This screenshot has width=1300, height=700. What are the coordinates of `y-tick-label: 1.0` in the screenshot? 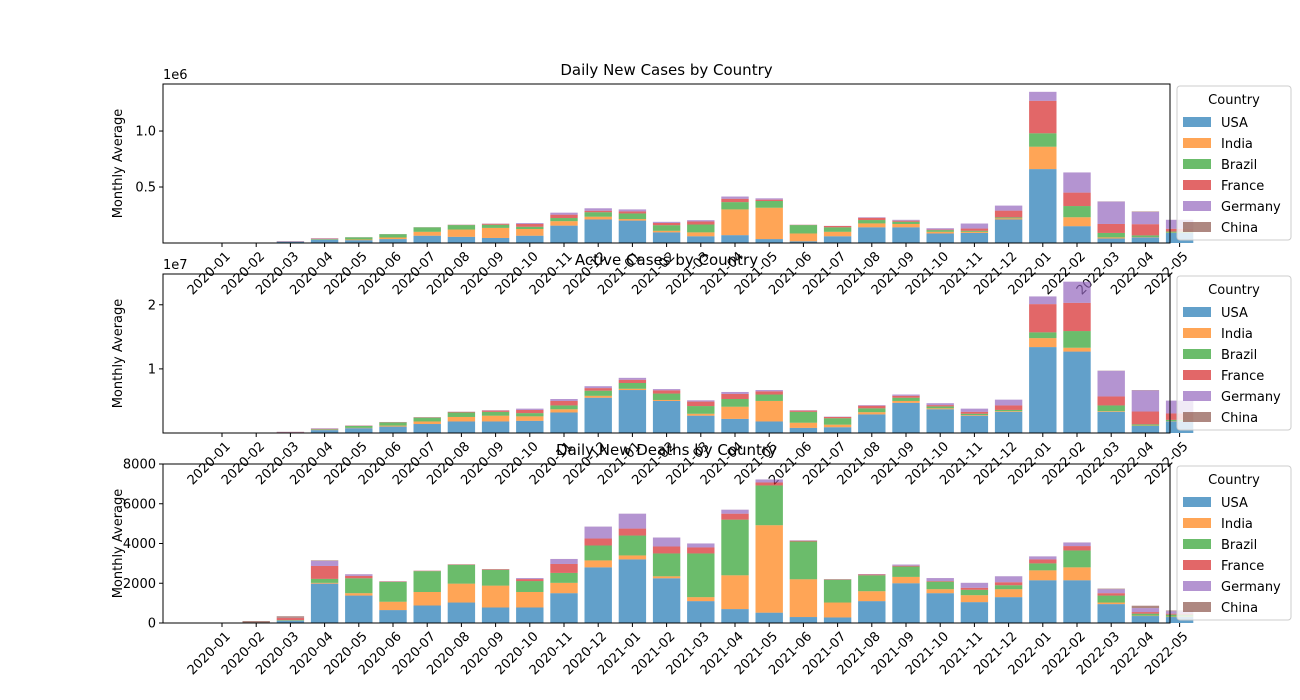 It's located at (145, 132).